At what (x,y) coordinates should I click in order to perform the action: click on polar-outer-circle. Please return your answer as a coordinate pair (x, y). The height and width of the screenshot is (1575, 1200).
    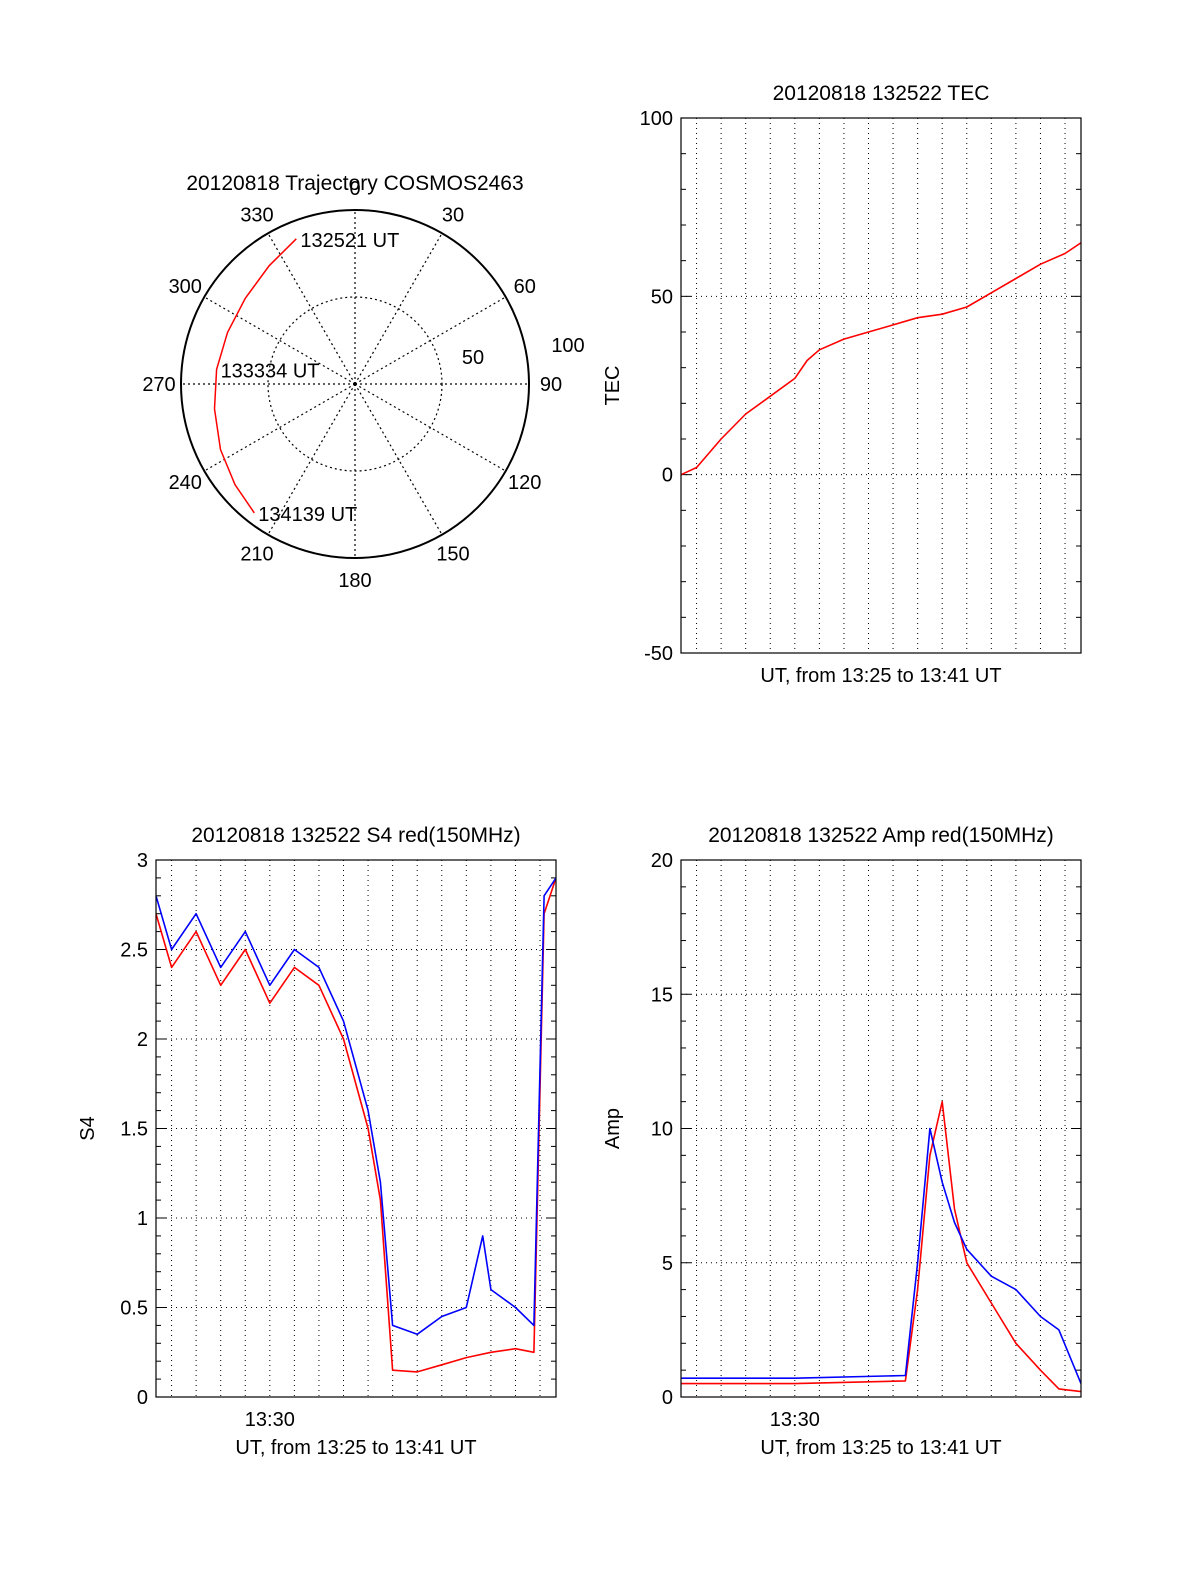
    Looking at the image, I should click on (355, 384).